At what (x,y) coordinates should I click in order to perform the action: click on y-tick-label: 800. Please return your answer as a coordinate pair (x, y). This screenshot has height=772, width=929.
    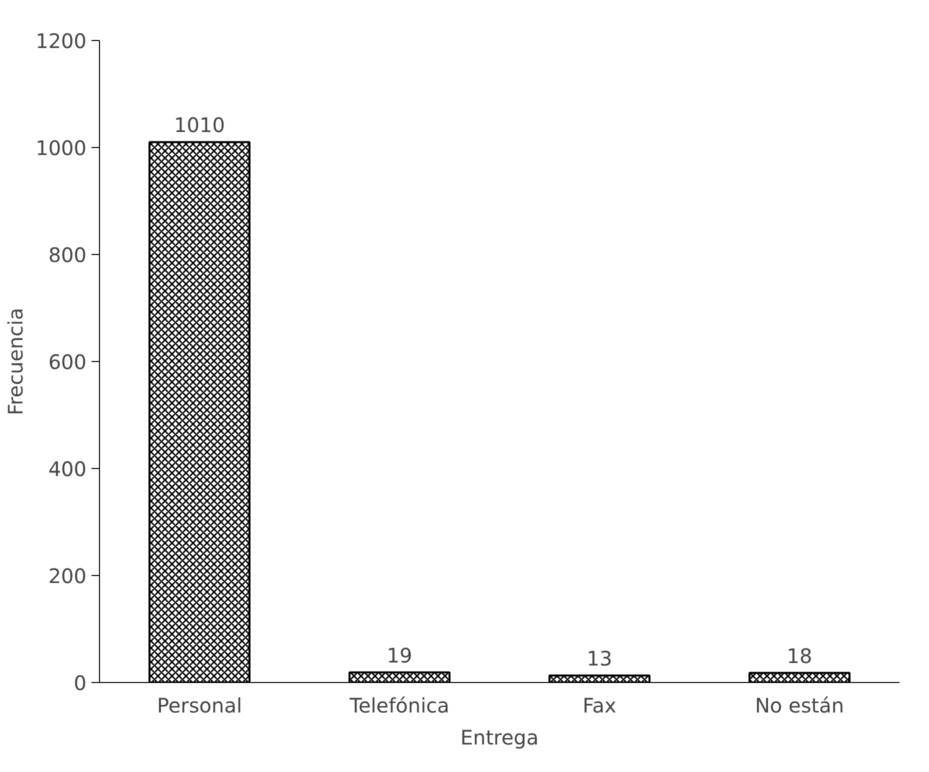
    Looking at the image, I should click on (67, 255).